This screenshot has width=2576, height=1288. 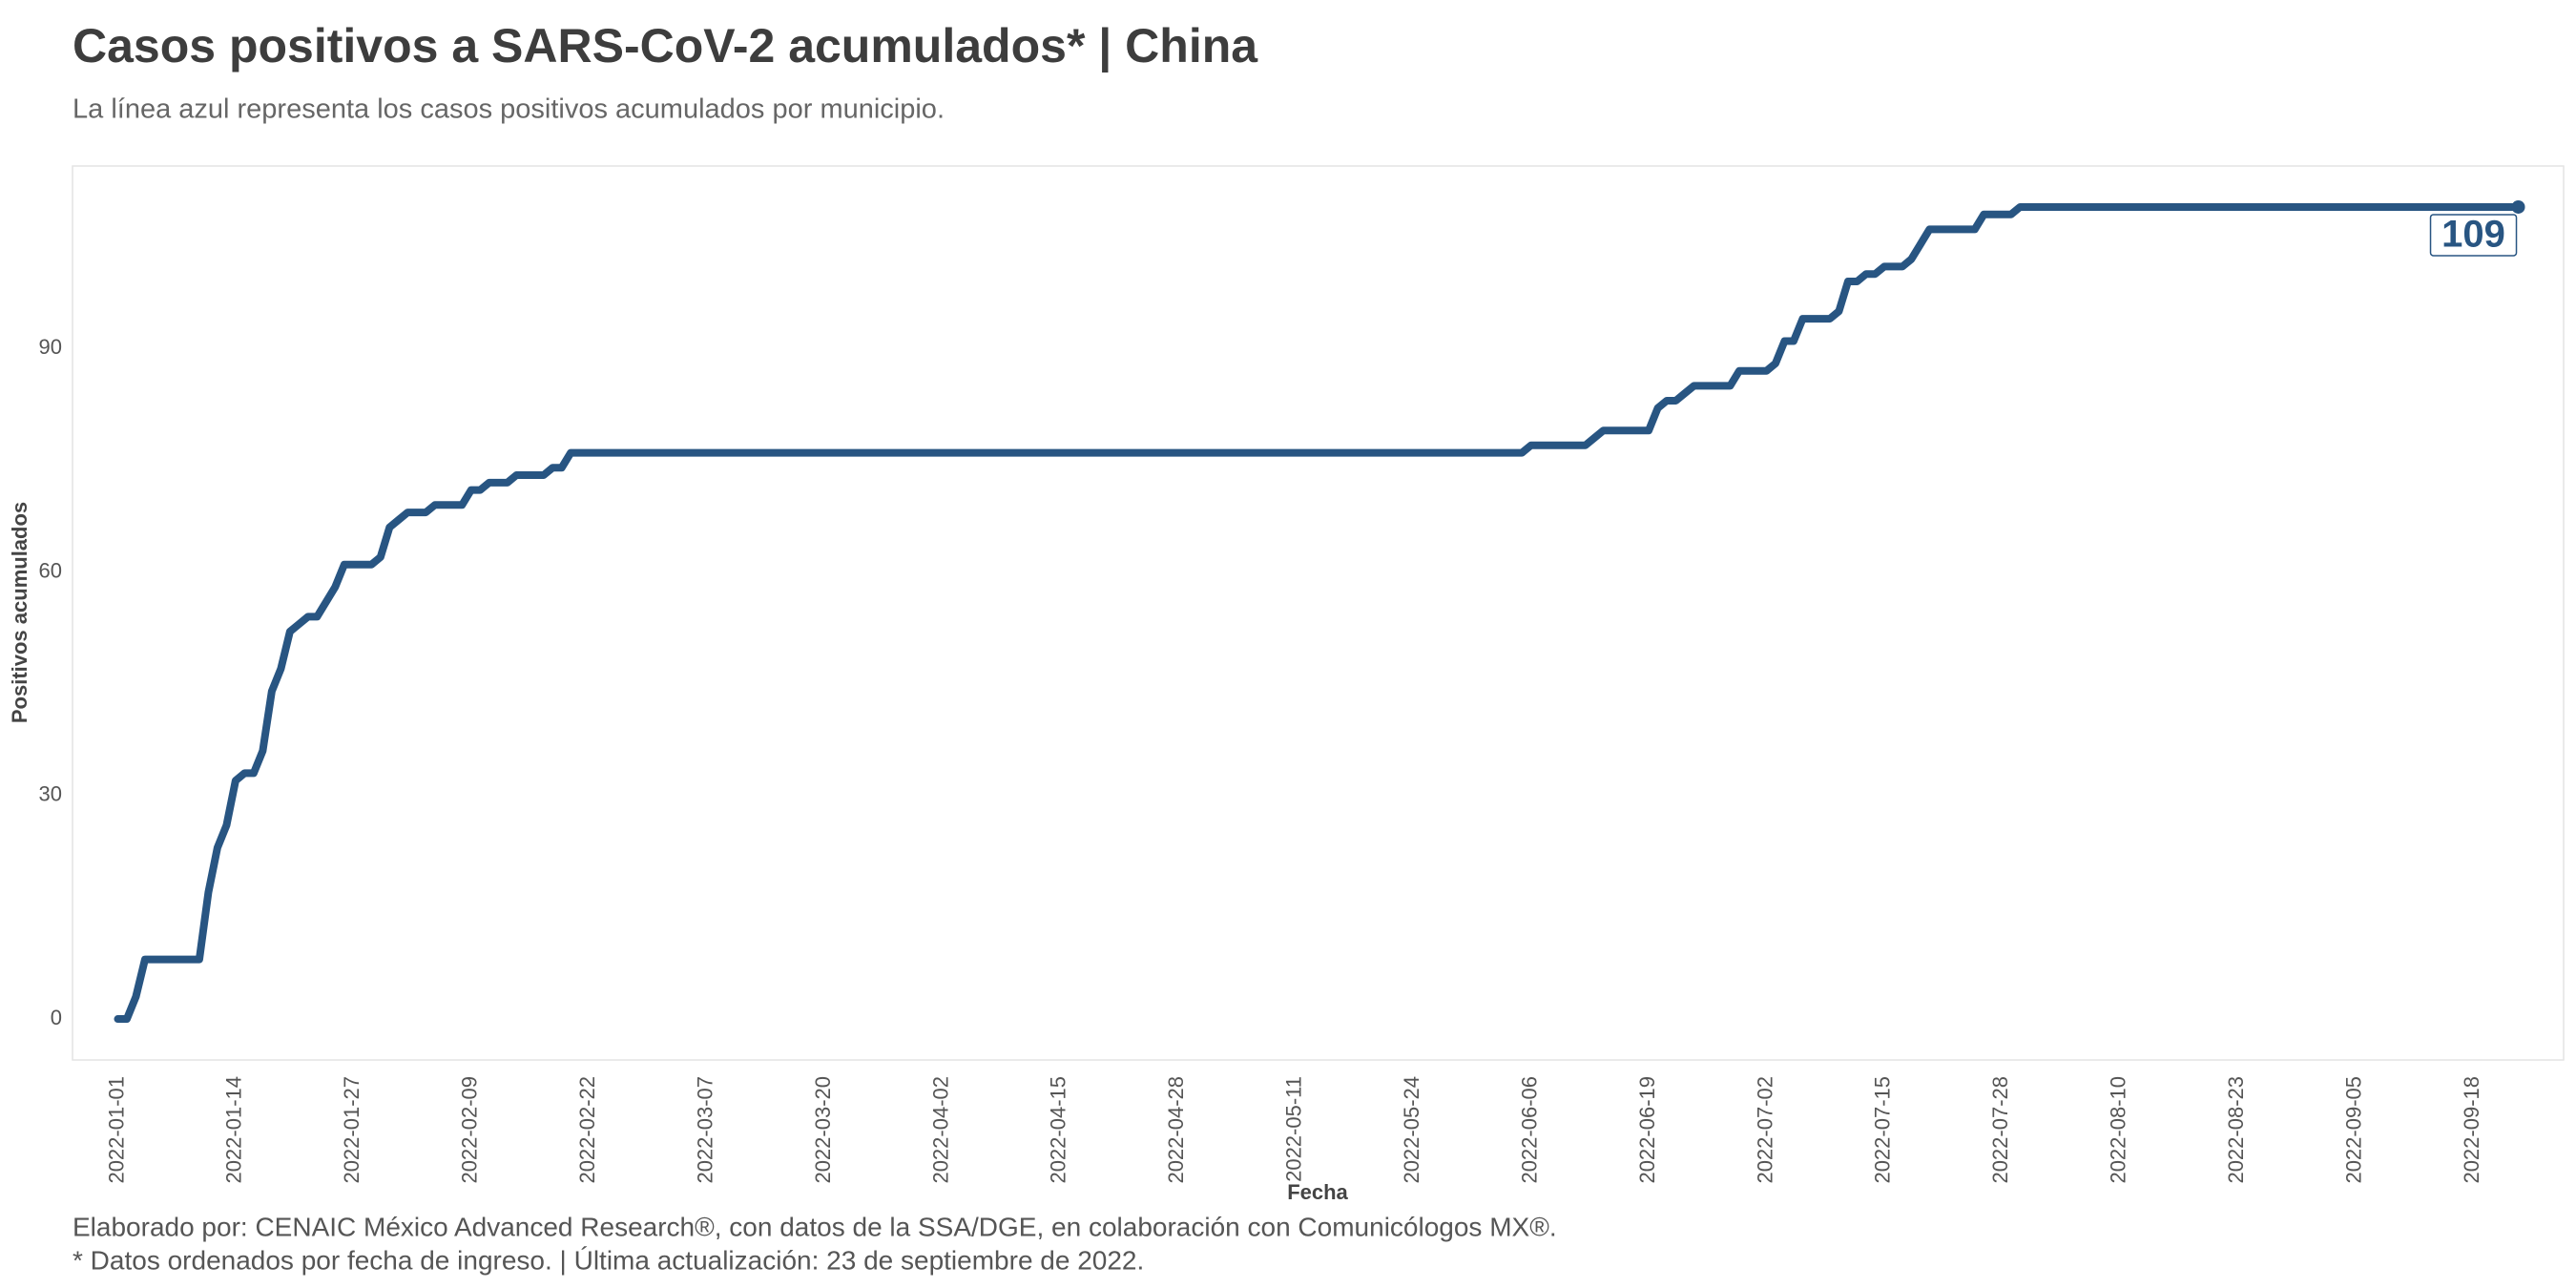 I want to click on x-tick-label: 2022-03-07, so click(x=705, y=1130).